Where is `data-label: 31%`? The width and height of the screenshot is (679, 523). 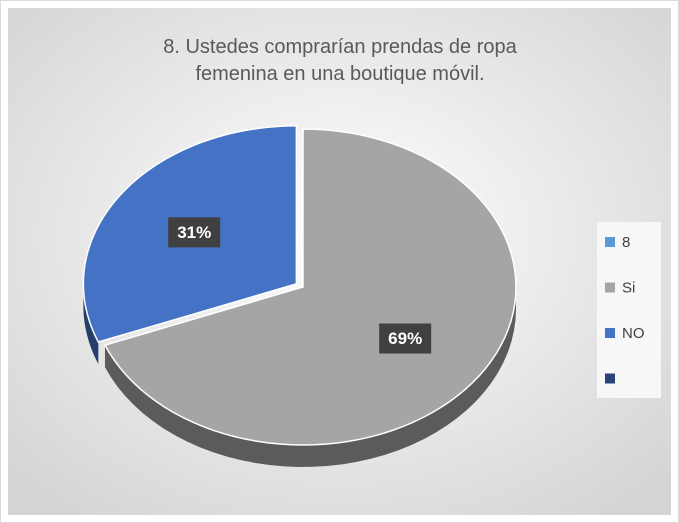
data-label: 31% is located at coordinates (194, 232).